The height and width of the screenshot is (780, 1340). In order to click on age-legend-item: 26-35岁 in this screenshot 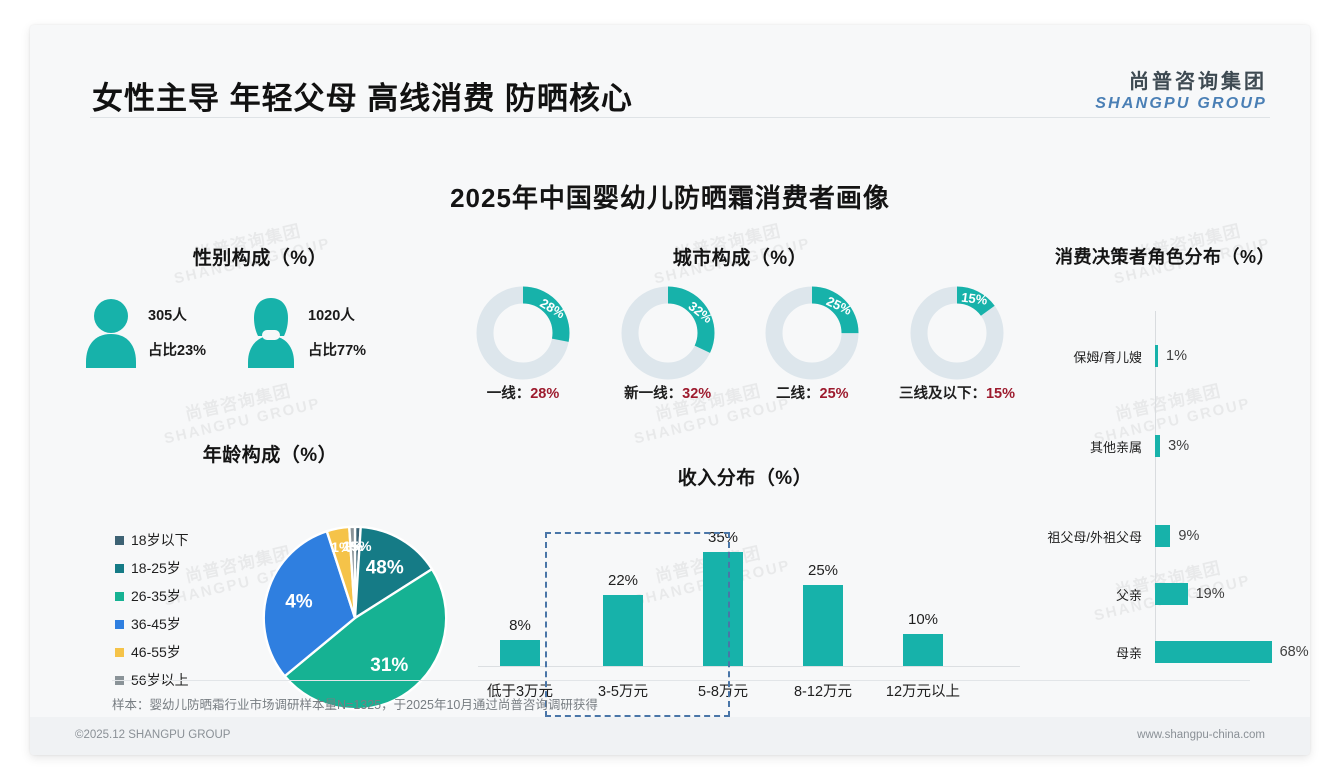, I will do `click(152, 596)`.